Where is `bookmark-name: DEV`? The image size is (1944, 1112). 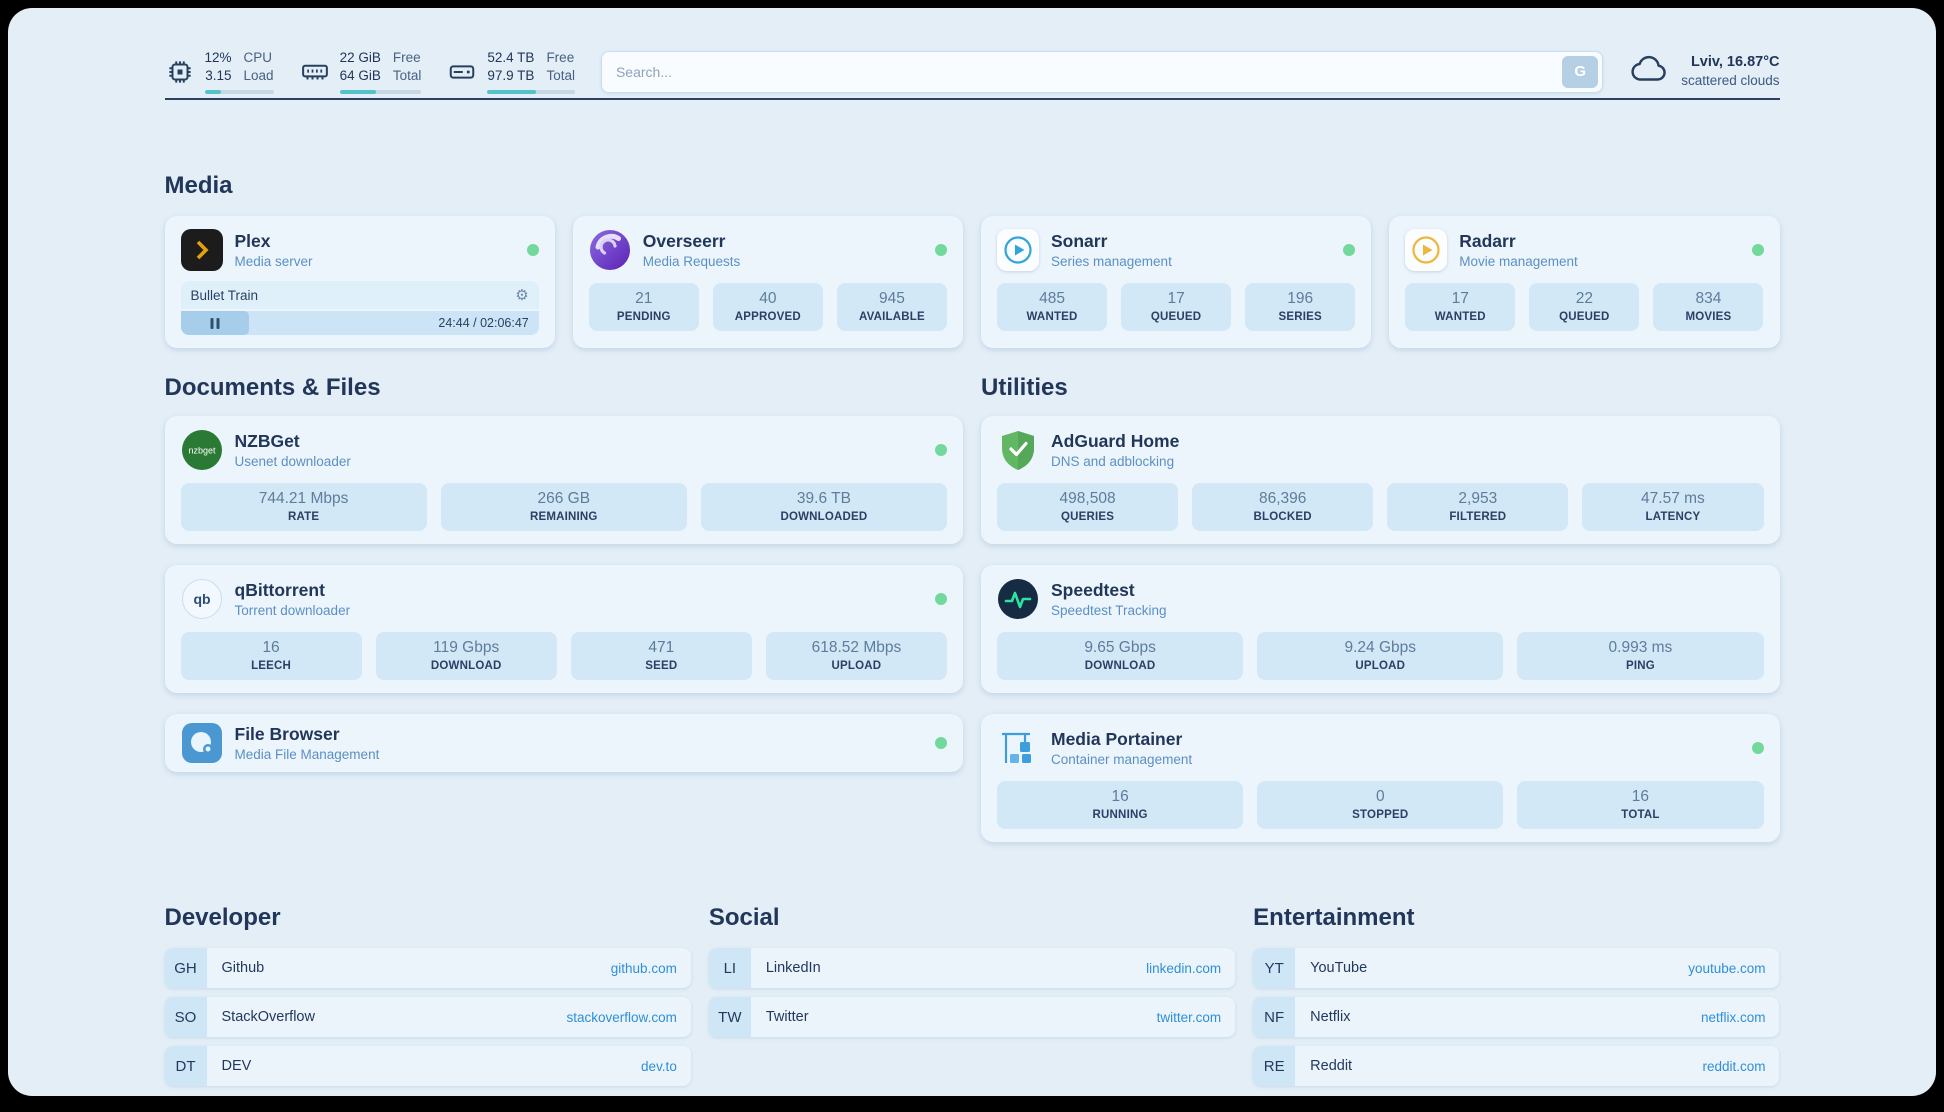
bookmark-name: DEV is located at coordinates (236, 1066).